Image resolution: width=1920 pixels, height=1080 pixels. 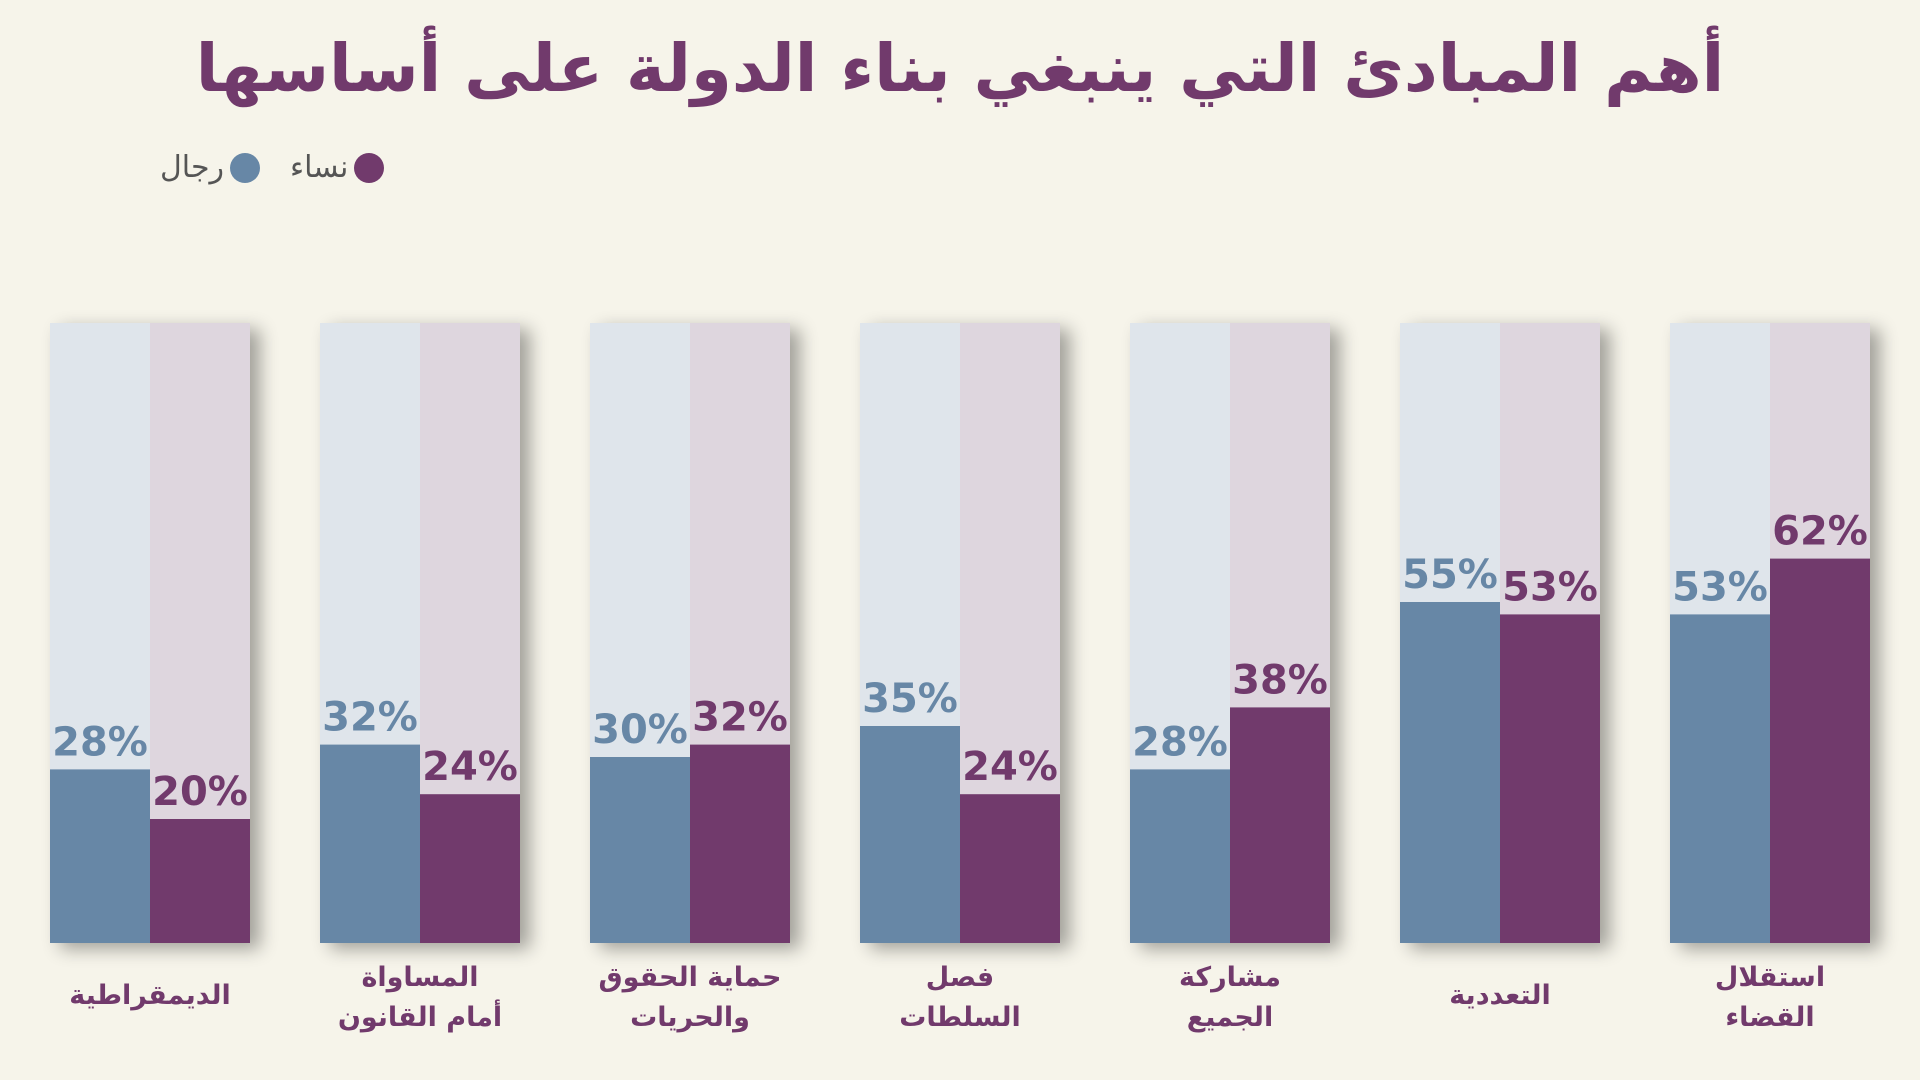 I want to click on legend: رجال نساء, so click(x=272, y=167).